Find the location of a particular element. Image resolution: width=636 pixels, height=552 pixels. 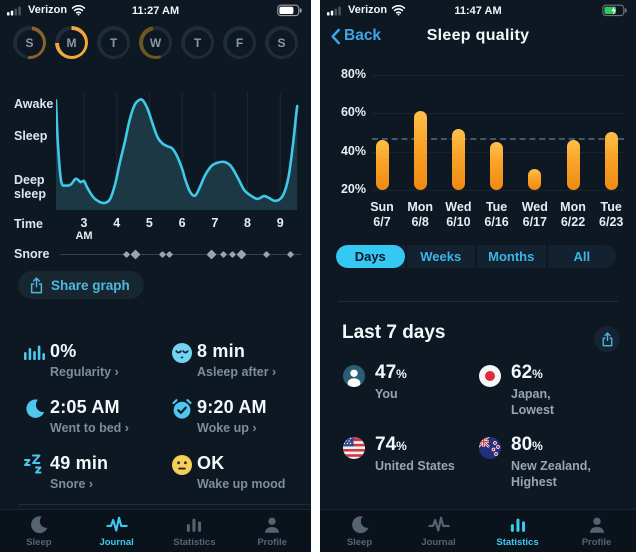

bar-category-label: Sun 6/7 is located at coordinates (382, 214).